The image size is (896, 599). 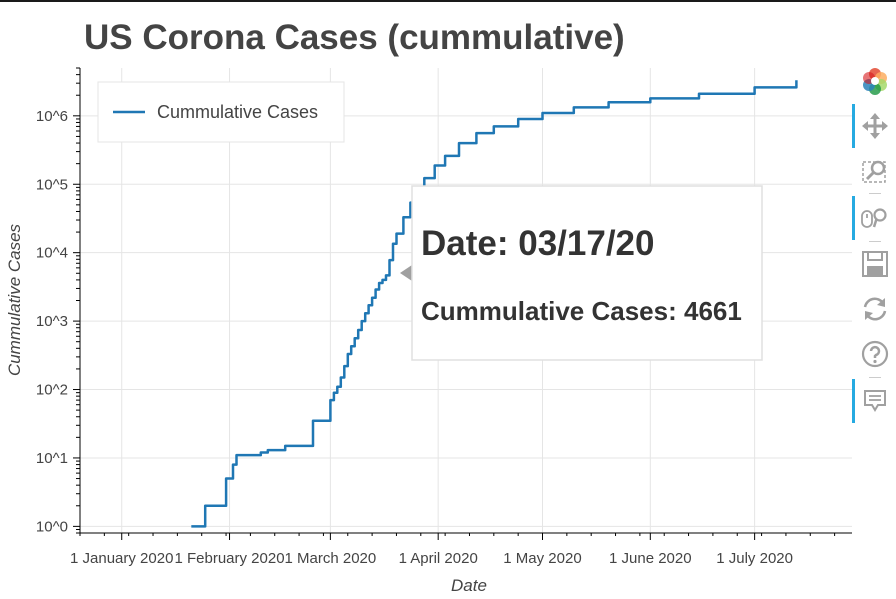 I want to click on y-tick-label: 10^5, so click(x=52, y=184).